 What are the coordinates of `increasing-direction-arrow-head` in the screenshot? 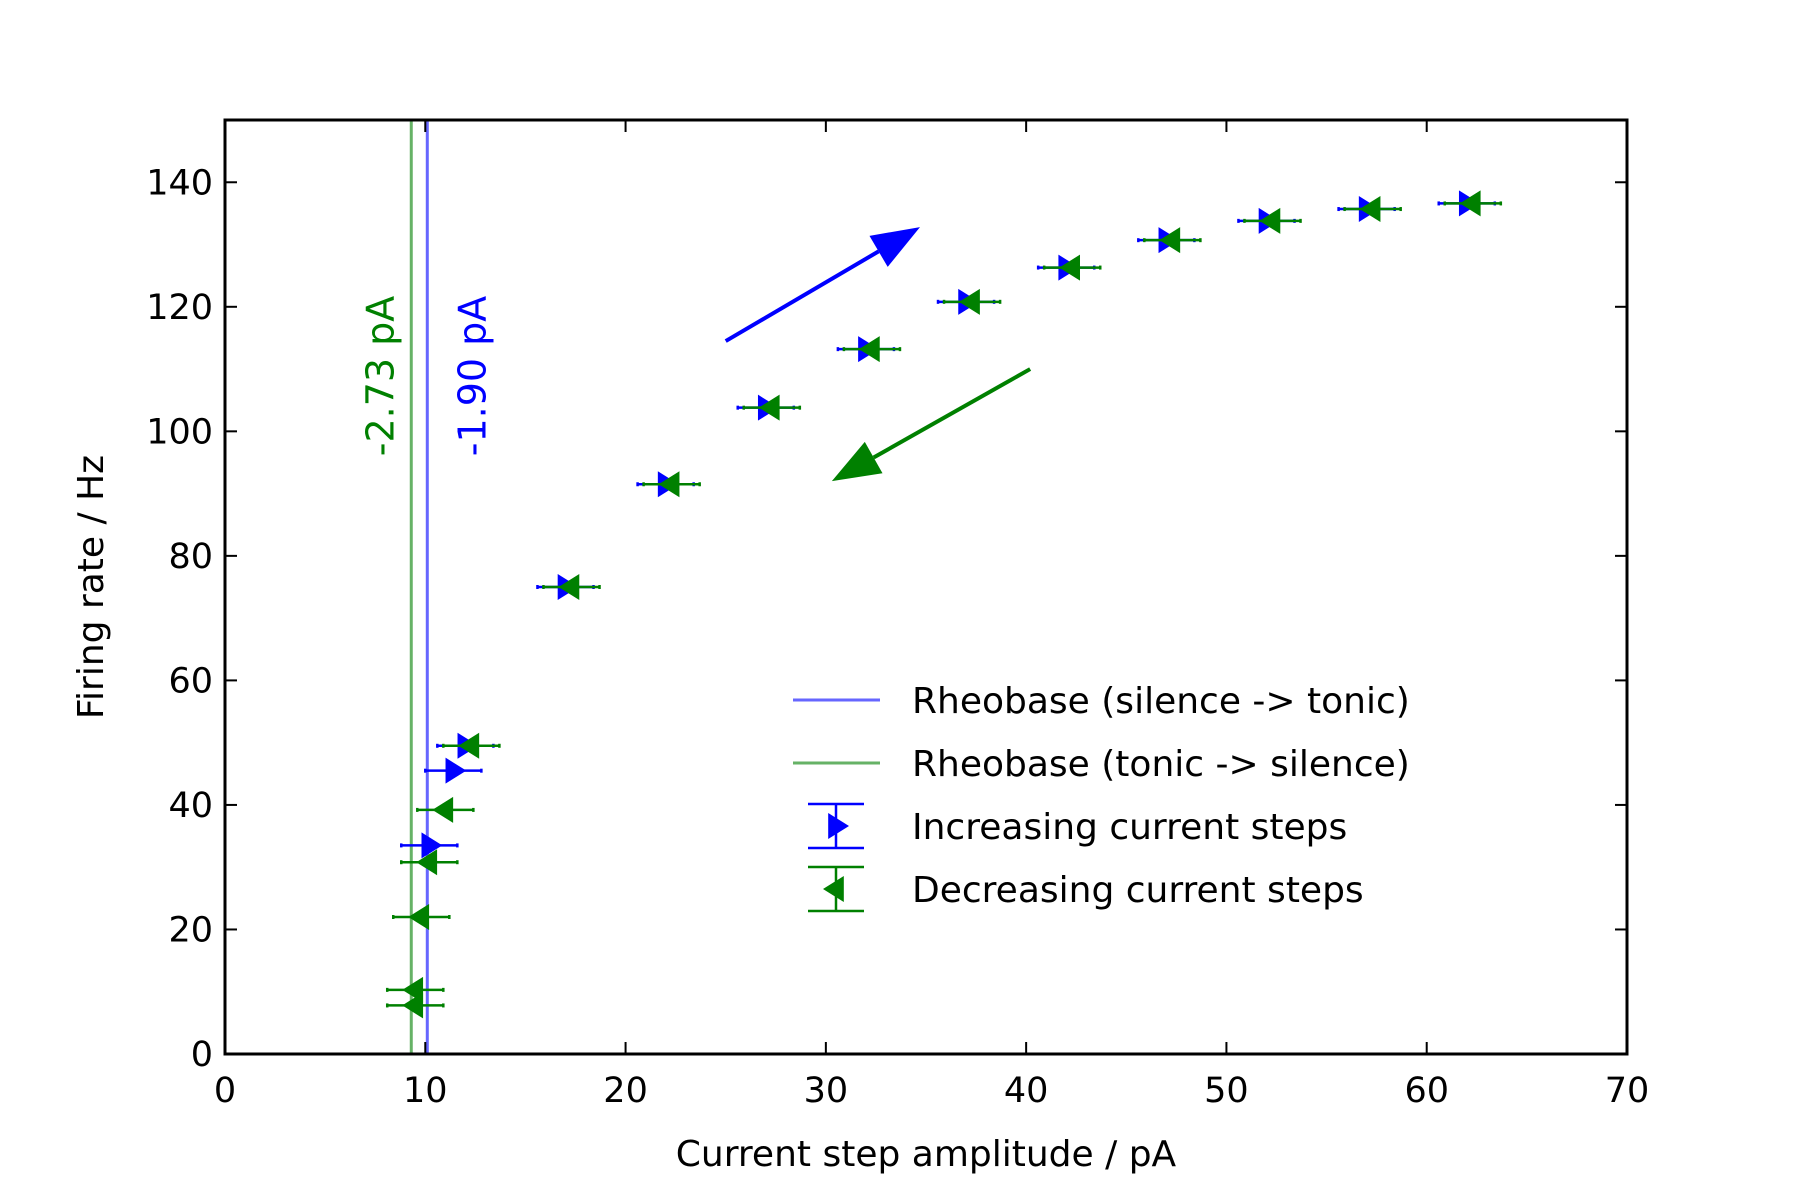 It's located at (894, 247).